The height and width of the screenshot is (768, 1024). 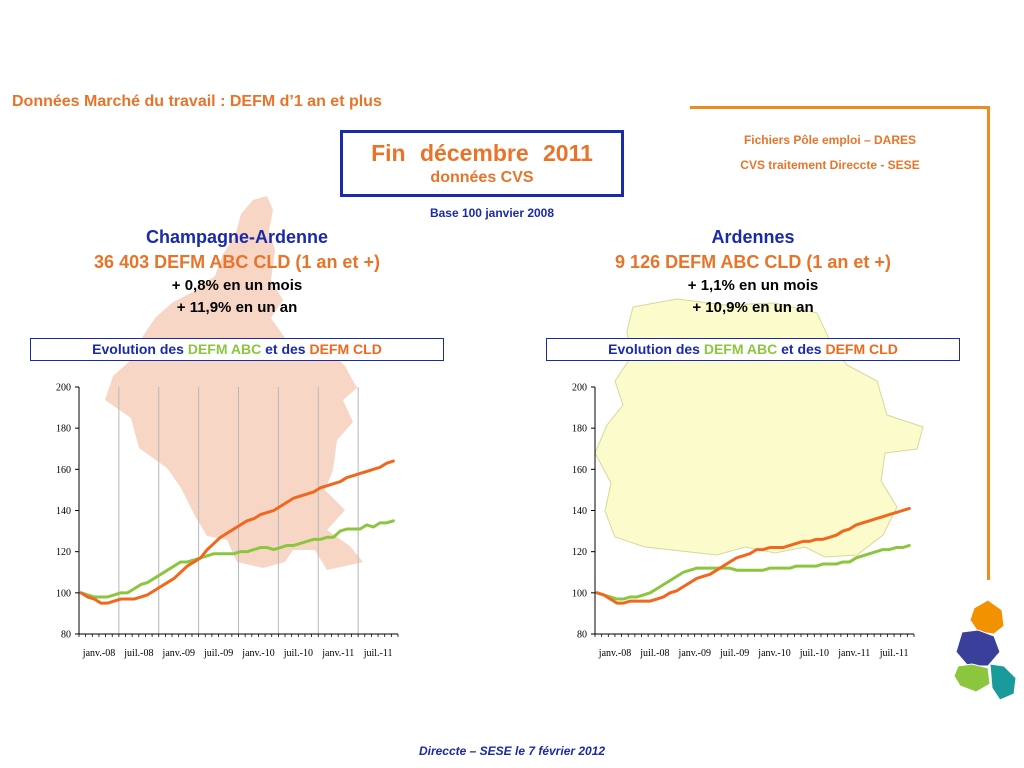 What do you see at coordinates (840, 107) in the screenshot?
I see `frame-line-top` at bounding box center [840, 107].